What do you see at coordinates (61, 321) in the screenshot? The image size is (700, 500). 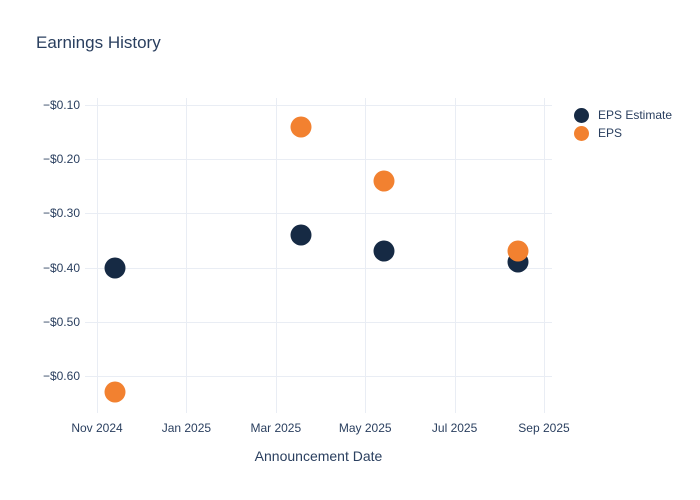 I see `y-tick-label: −$0.50` at bounding box center [61, 321].